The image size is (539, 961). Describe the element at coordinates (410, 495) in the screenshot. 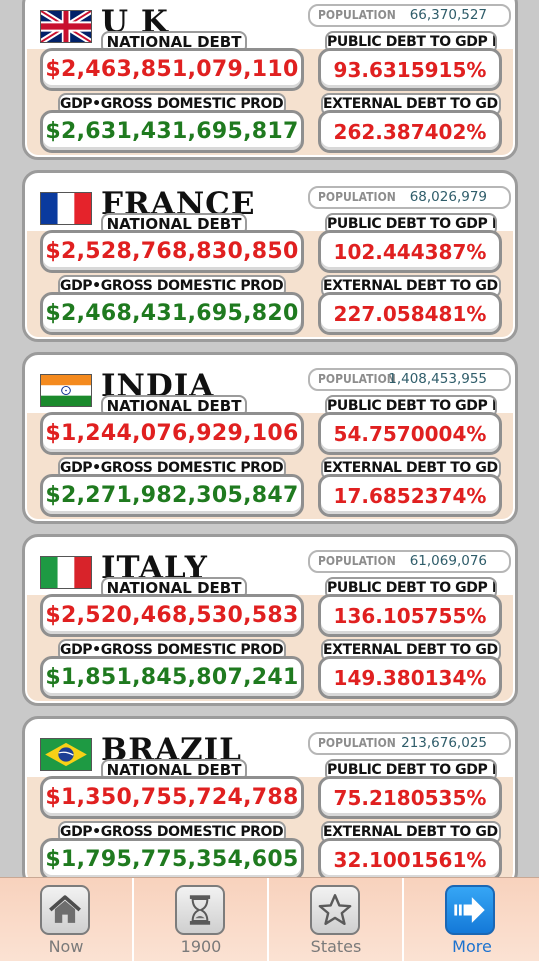

I see `external-debt-ratio-value: 17.6852374%` at that location.